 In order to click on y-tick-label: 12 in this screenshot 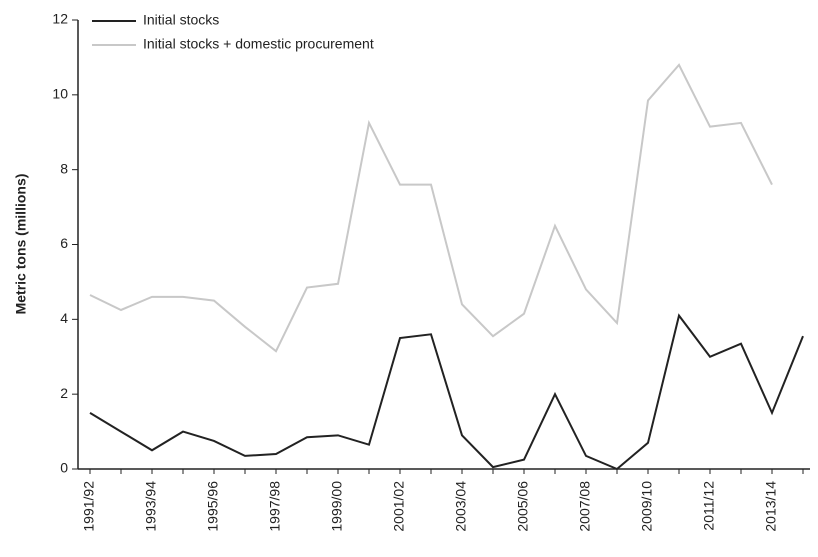, I will do `click(60, 19)`.